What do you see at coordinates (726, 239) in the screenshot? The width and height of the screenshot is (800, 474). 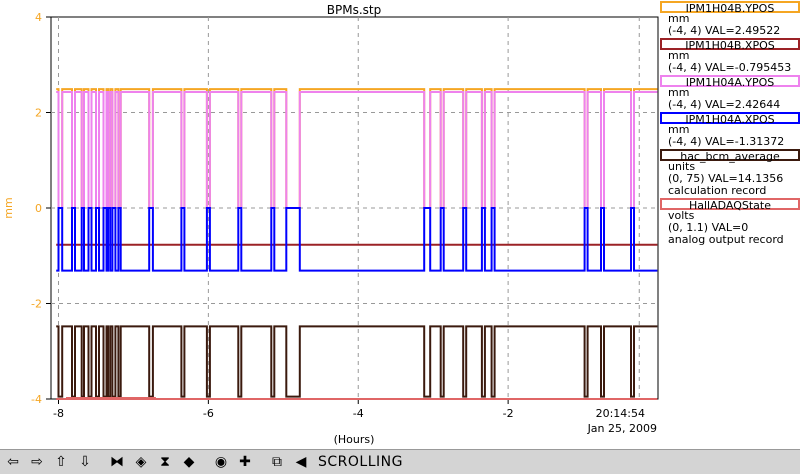 I see `legend-extra: analog output record` at bounding box center [726, 239].